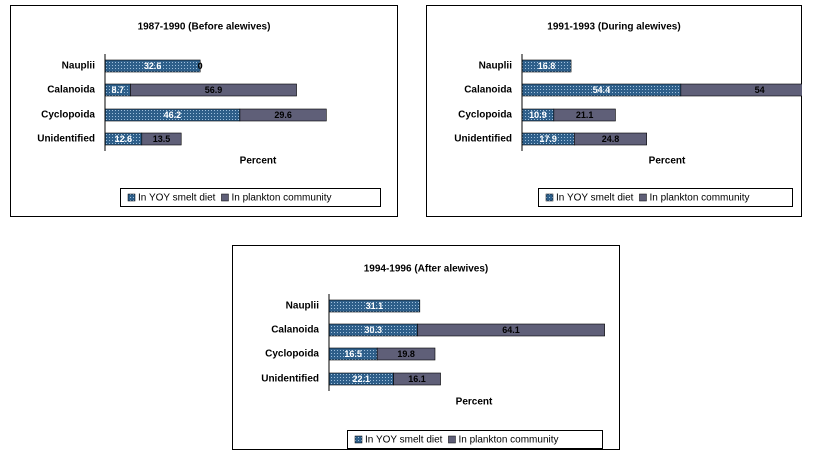  I want to click on value-label: 19.8, so click(406, 354).